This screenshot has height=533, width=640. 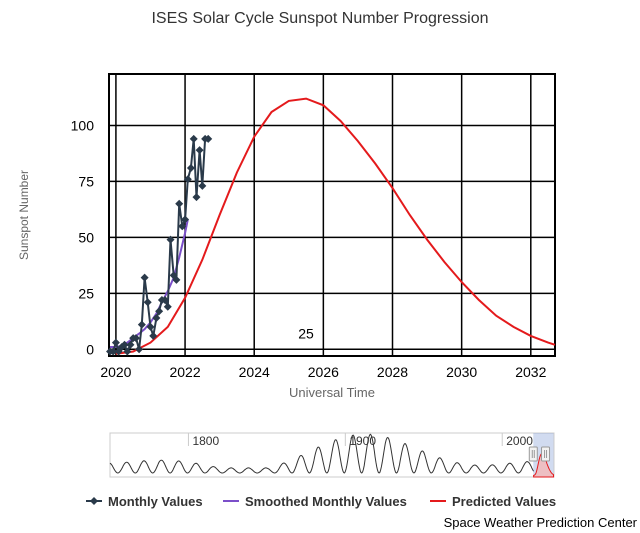 I want to click on x-tick-label-2028: 2028, so click(x=392, y=372).